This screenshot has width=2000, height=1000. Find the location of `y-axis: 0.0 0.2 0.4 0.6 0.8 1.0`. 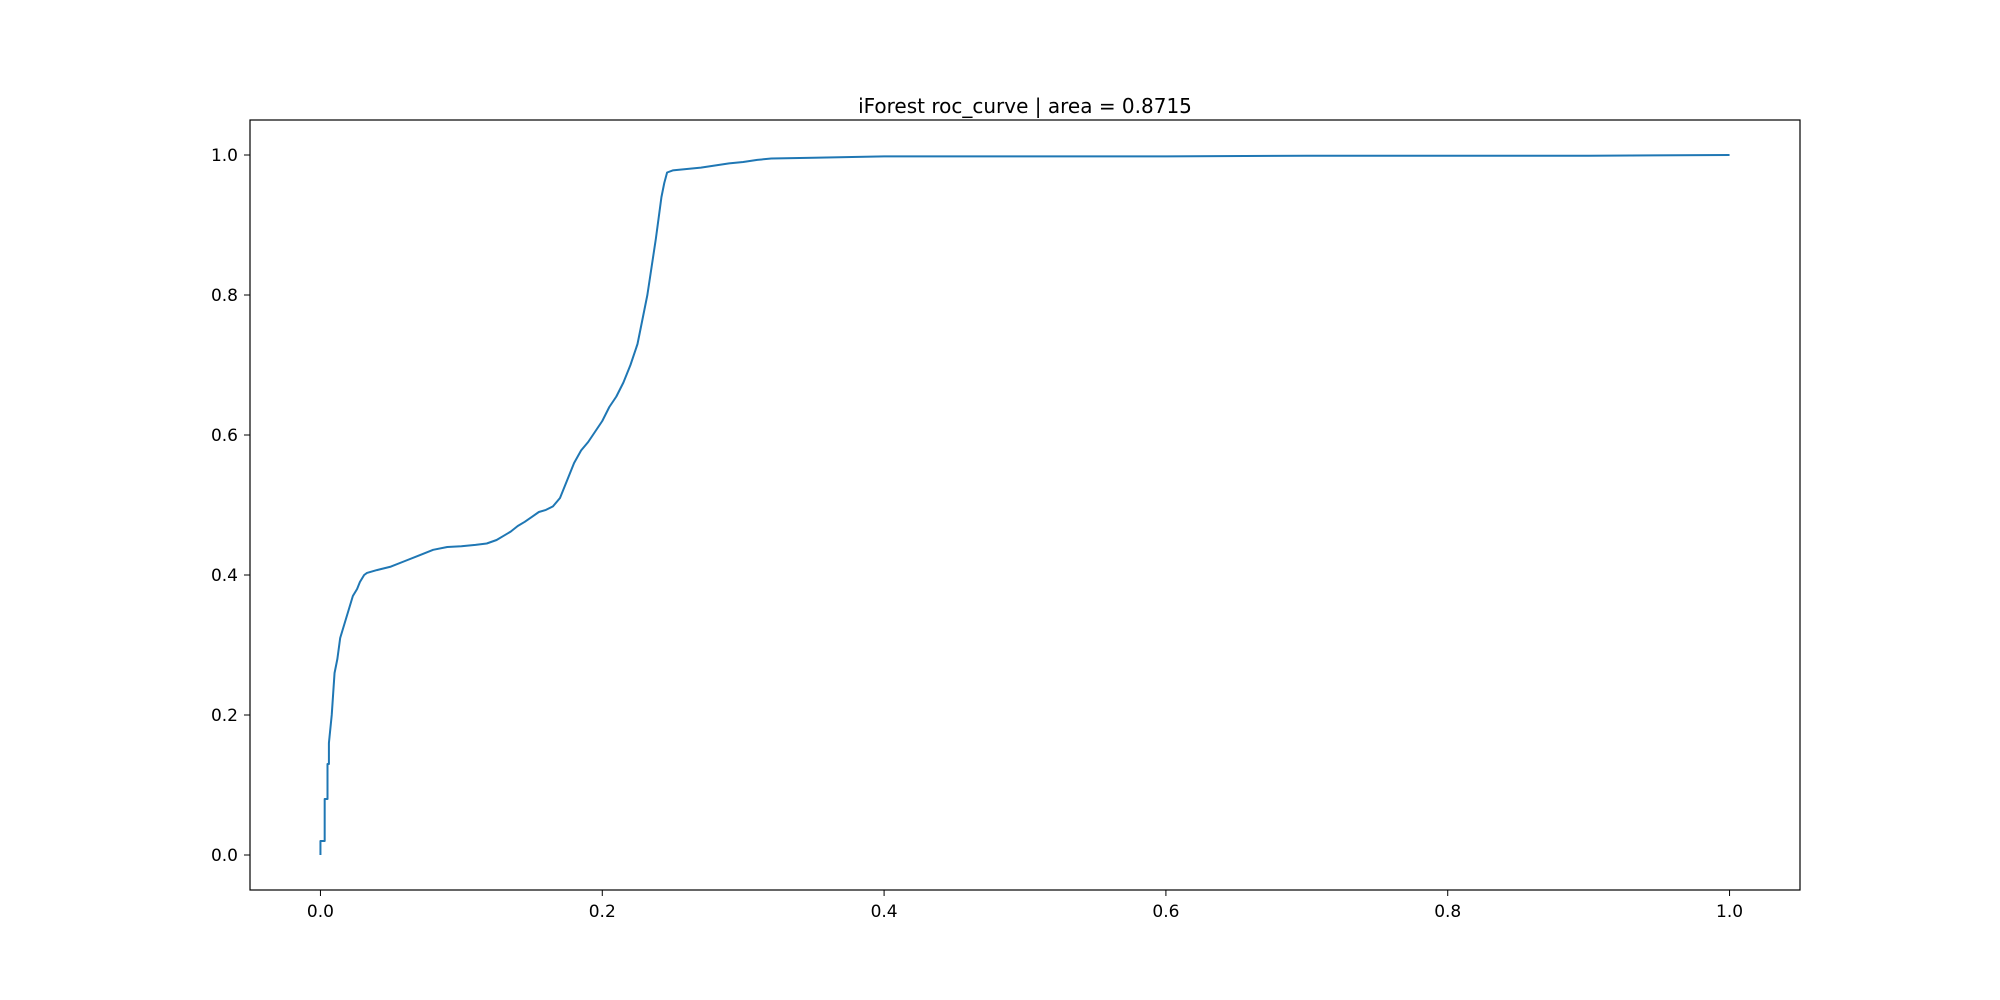

y-axis: 0.0 0.2 0.4 0.6 0.8 1.0 is located at coordinates (230, 506).